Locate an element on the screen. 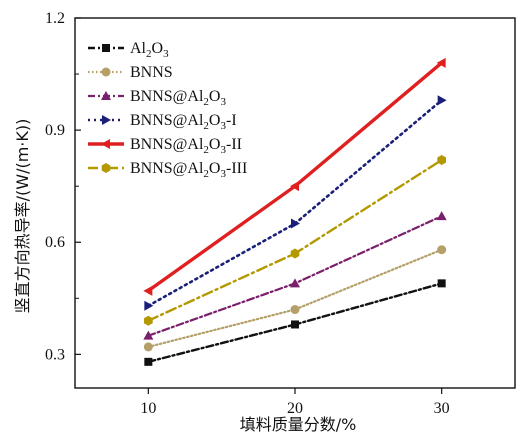 This screenshot has width=526, height=439. legend-item: BNNS@Al2O3-I is located at coordinates (162, 122).